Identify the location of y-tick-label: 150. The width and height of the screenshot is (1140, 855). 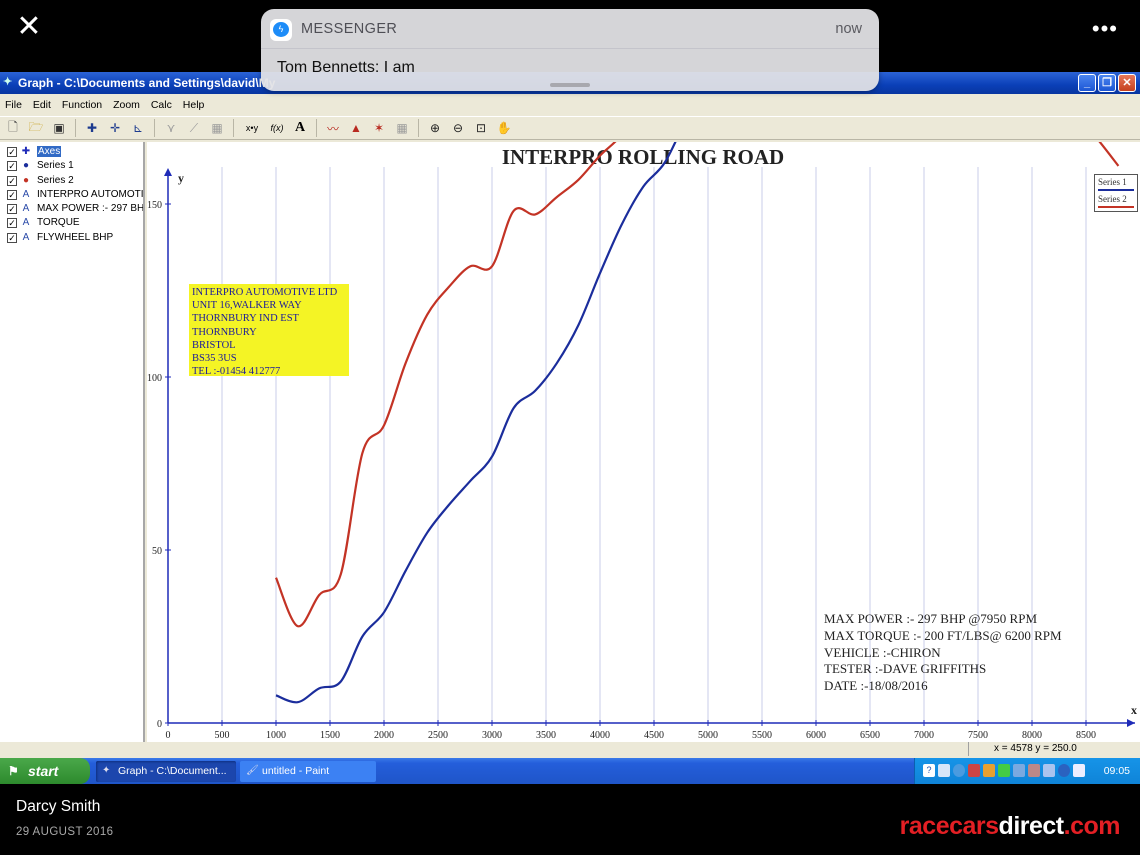
(154, 205).